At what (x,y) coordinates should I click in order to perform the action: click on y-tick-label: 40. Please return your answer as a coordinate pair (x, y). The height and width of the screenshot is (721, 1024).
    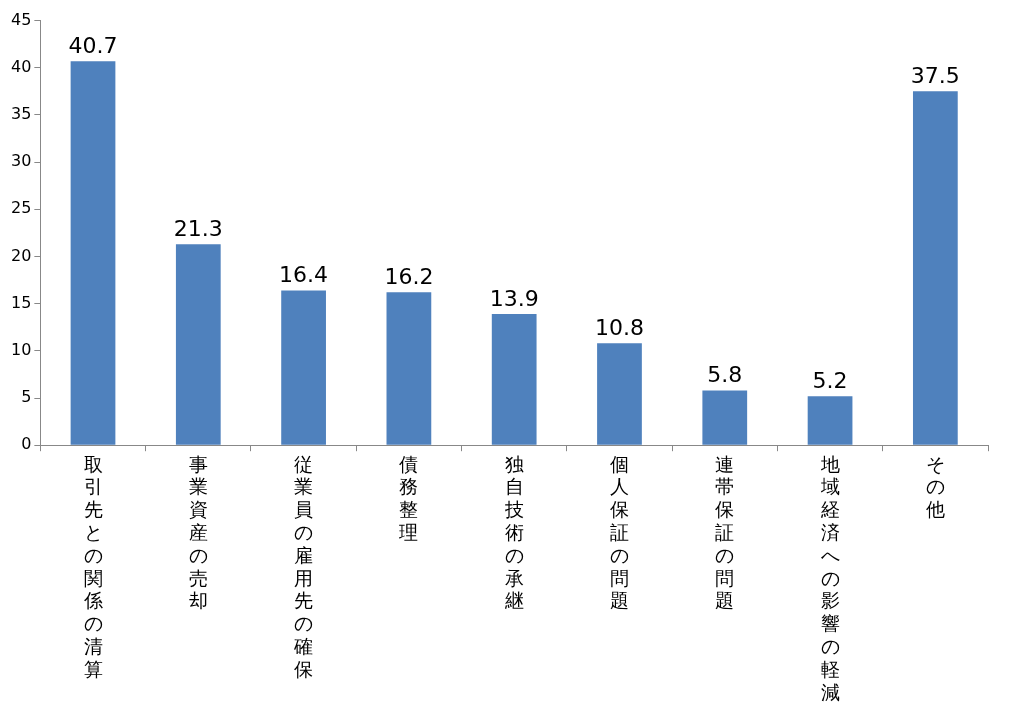
    Looking at the image, I should click on (21, 66).